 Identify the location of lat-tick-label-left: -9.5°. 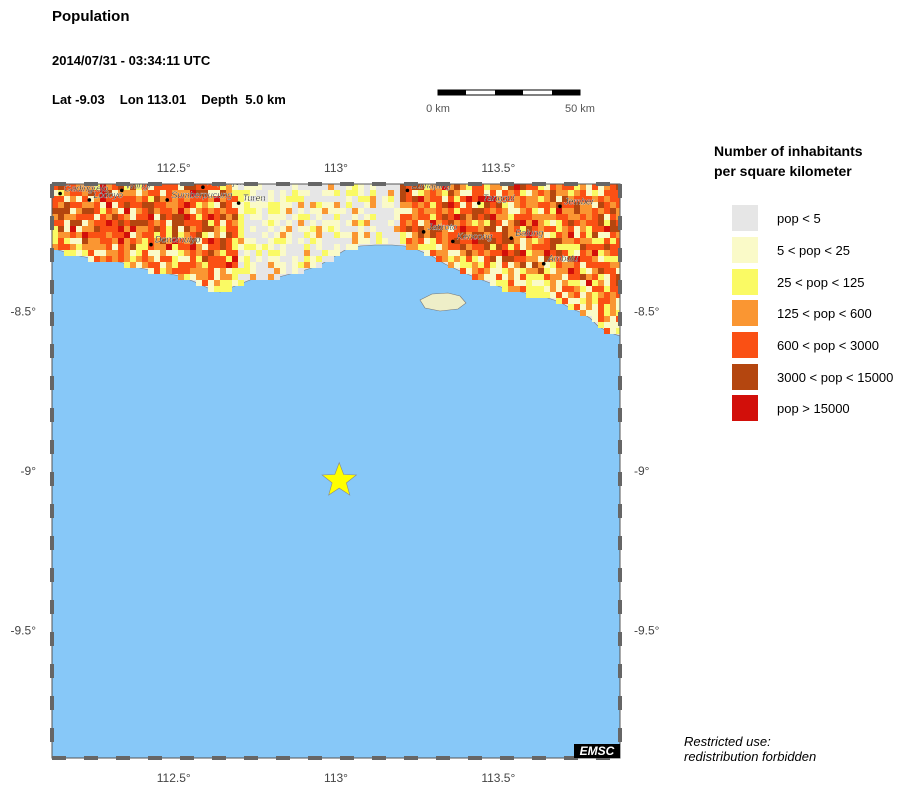
(24, 630).